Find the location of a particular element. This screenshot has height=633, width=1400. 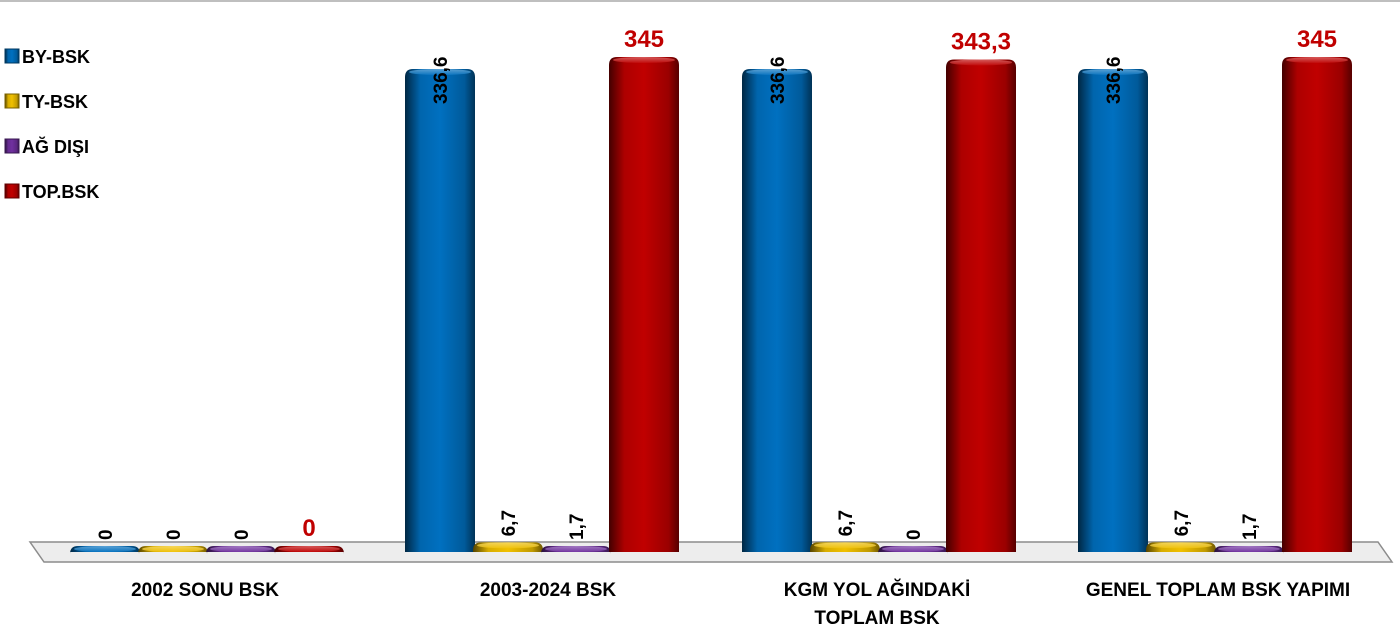

legend-item-a-di-i: AĞ DIŞI is located at coordinates (46, 146).